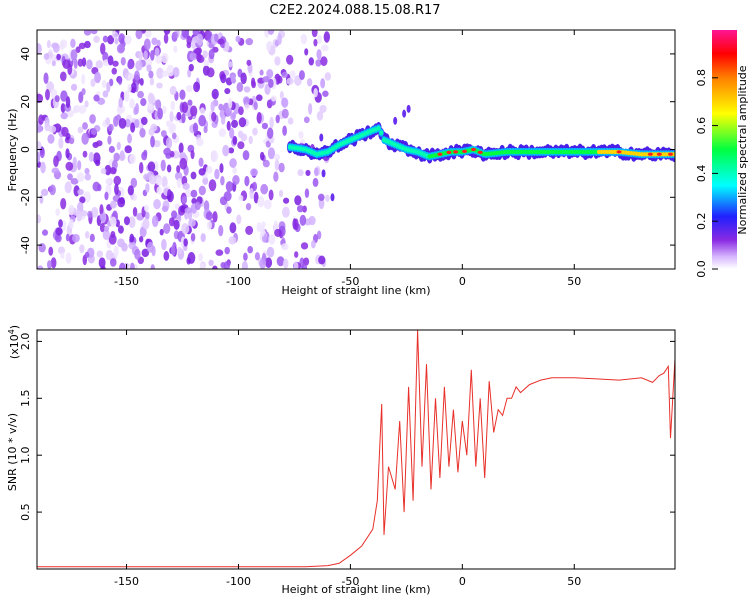 The height and width of the screenshot is (600, 750). What do you see at coordinates (355, 290) in the screenshot?
I see `spectrogram-x-label: Height of straight line (km)` at bounding box center [355, 290].